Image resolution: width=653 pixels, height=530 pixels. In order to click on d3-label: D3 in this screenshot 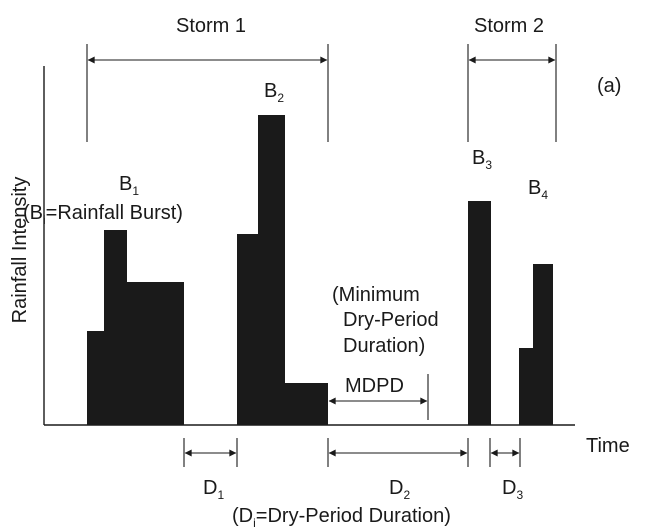, I will do `click(512, 489)`.